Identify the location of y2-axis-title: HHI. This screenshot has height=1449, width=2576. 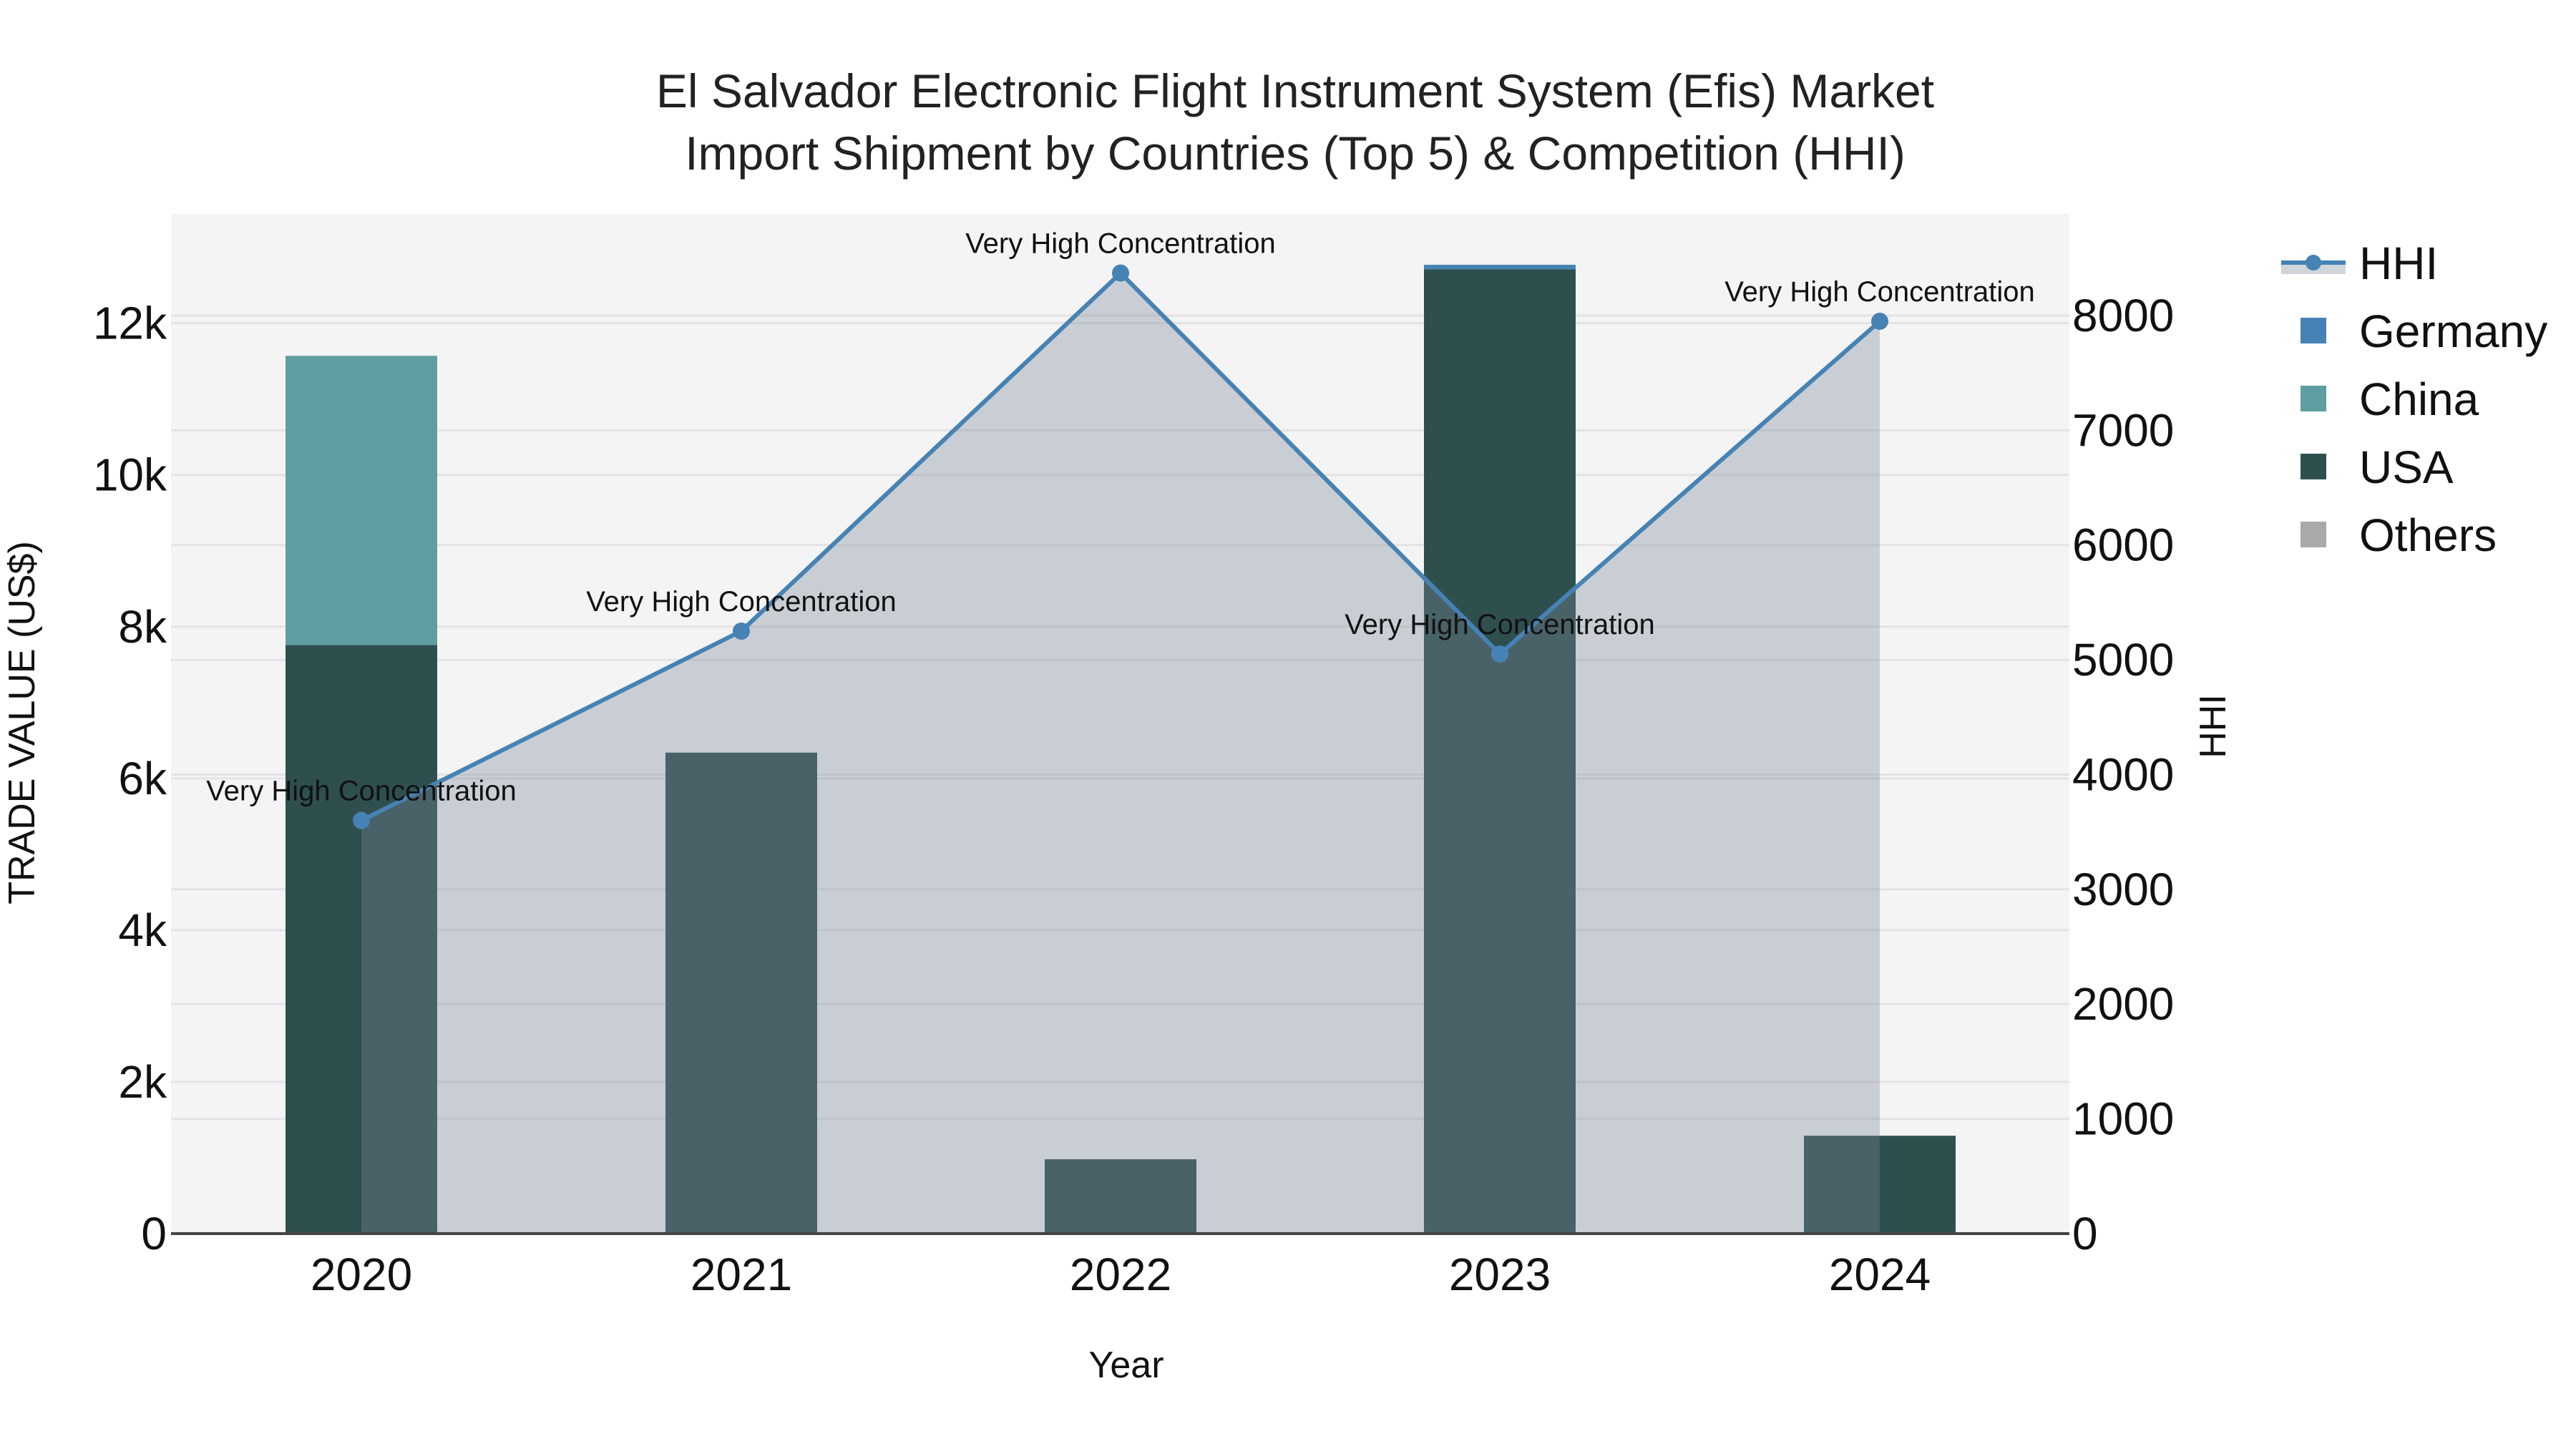
(2213, 726).